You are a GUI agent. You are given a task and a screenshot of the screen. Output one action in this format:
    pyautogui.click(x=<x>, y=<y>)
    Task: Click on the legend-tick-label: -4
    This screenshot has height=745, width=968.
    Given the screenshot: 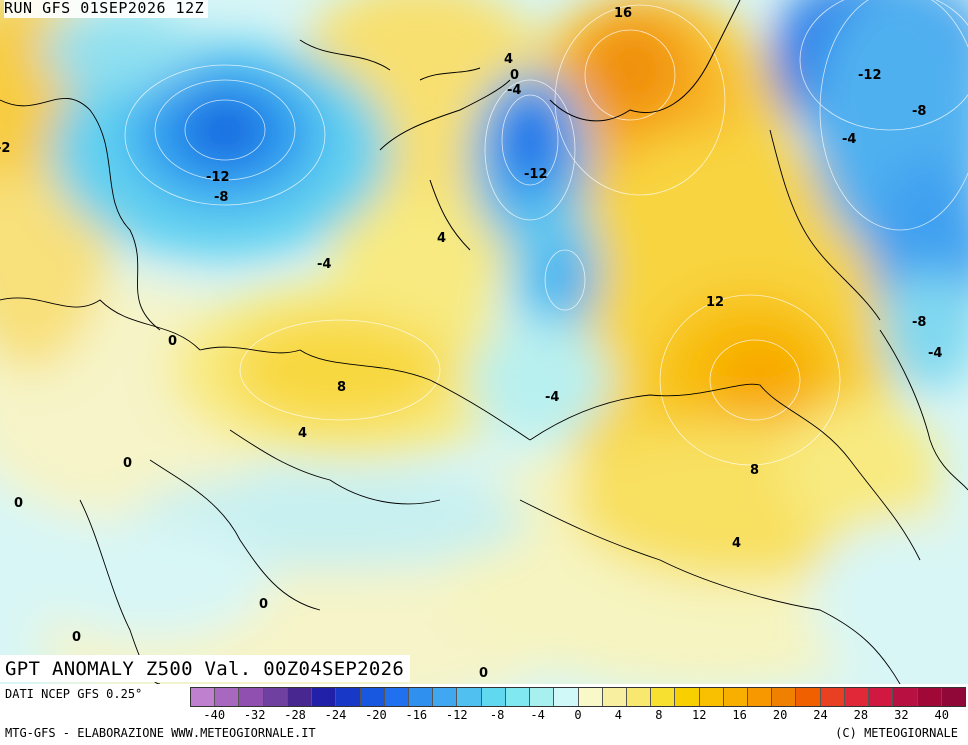 What is the action you would take?
    pyautogui.click(x=537, y=715)
    